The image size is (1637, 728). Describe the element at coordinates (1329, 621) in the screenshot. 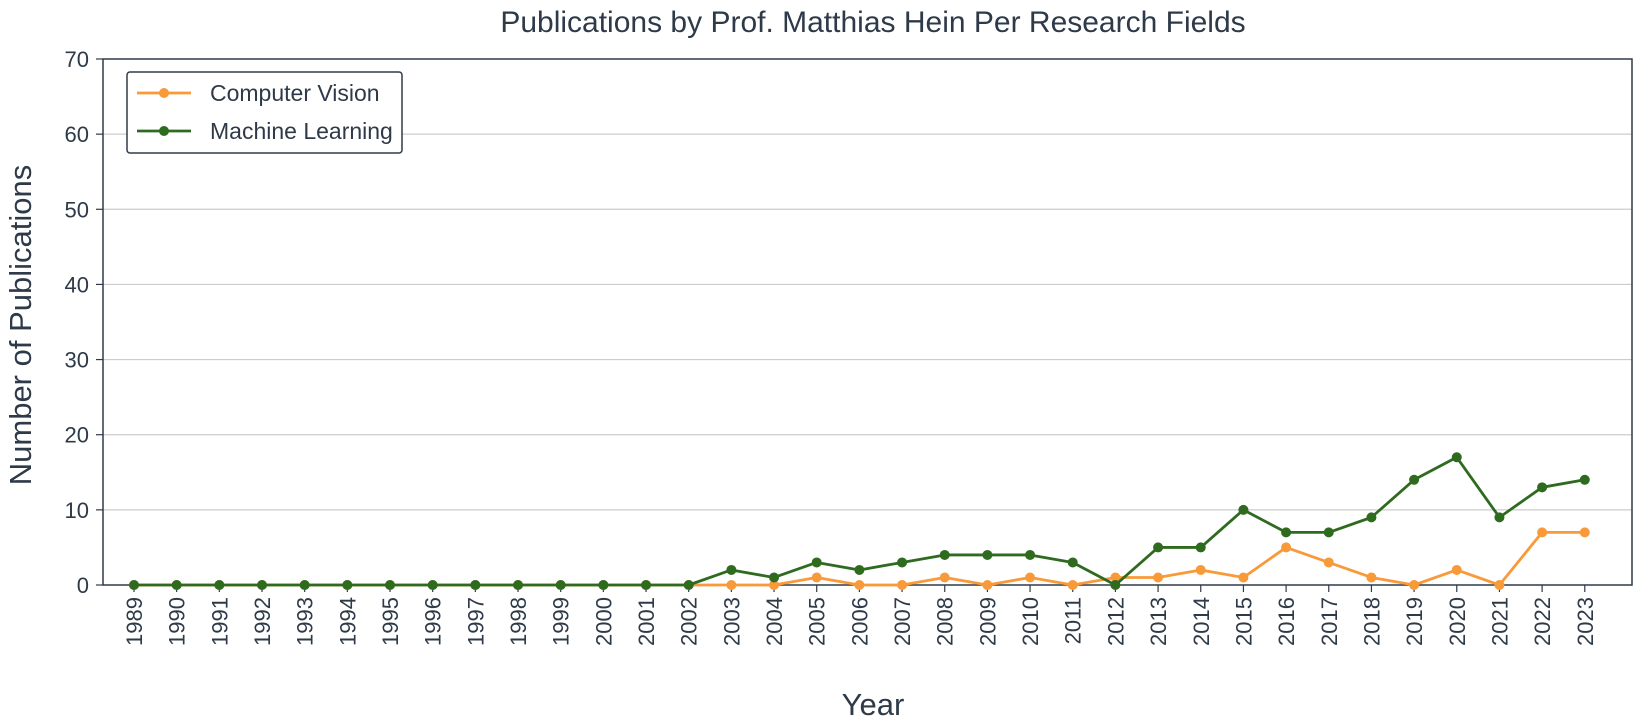

I see `x-tick-label: 2017` at that location.